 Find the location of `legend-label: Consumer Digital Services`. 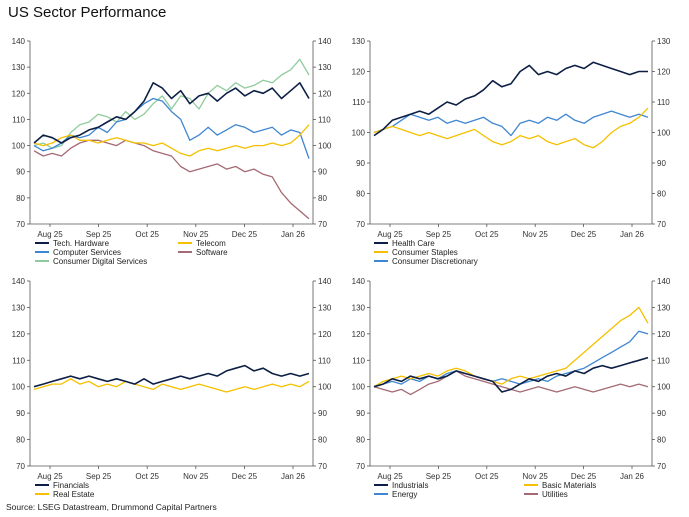

legend-label: Consumer Digital Services is located at coordinates (100, 261).